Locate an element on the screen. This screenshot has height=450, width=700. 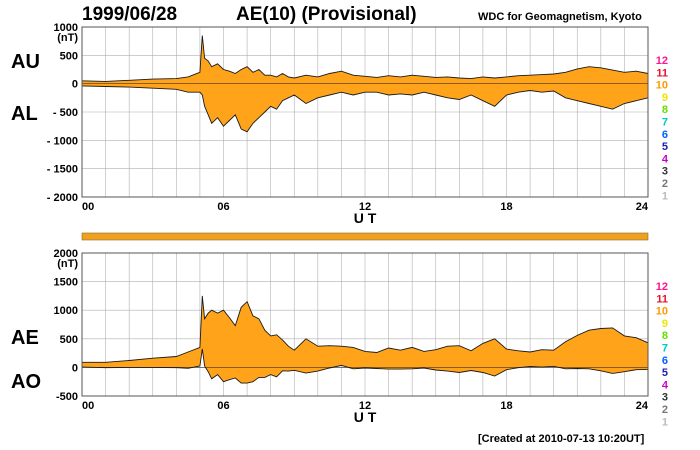
data-source-label: WDC for Geomagnetism, Kyoto is located at coordinates (560, 17).